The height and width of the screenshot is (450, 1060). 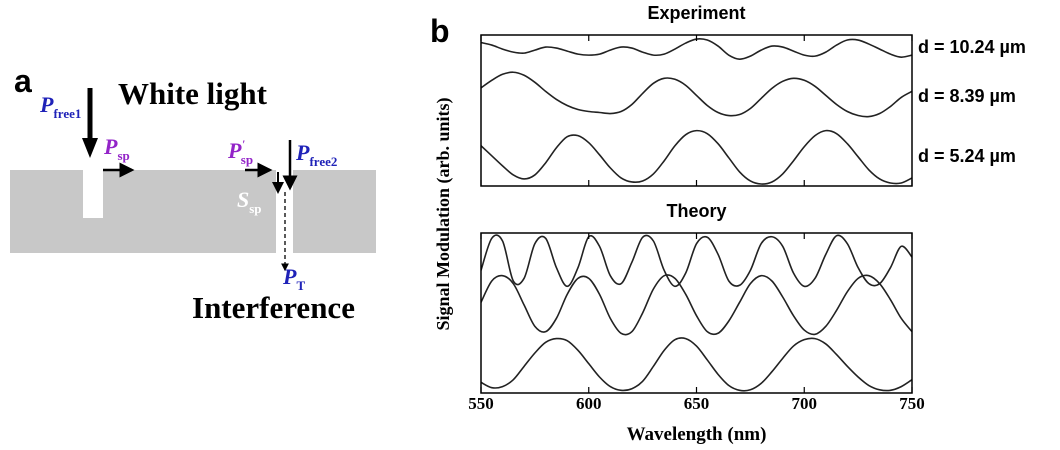 What do you see at coordinates (23, 81) in the screenshot?
I see `panel-label: a` at bounding box center [23, 81].